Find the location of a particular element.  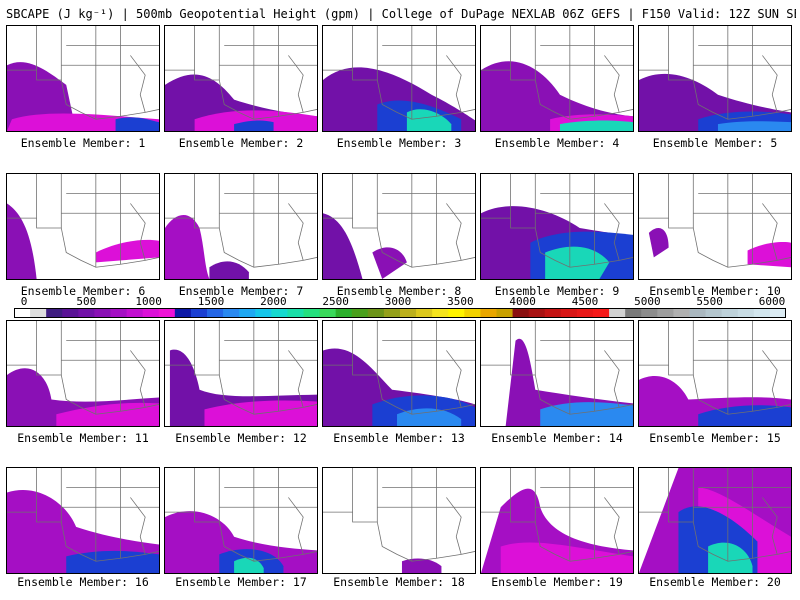

colorbar-tick-label: 3000 is located at coordinates (398, 301).